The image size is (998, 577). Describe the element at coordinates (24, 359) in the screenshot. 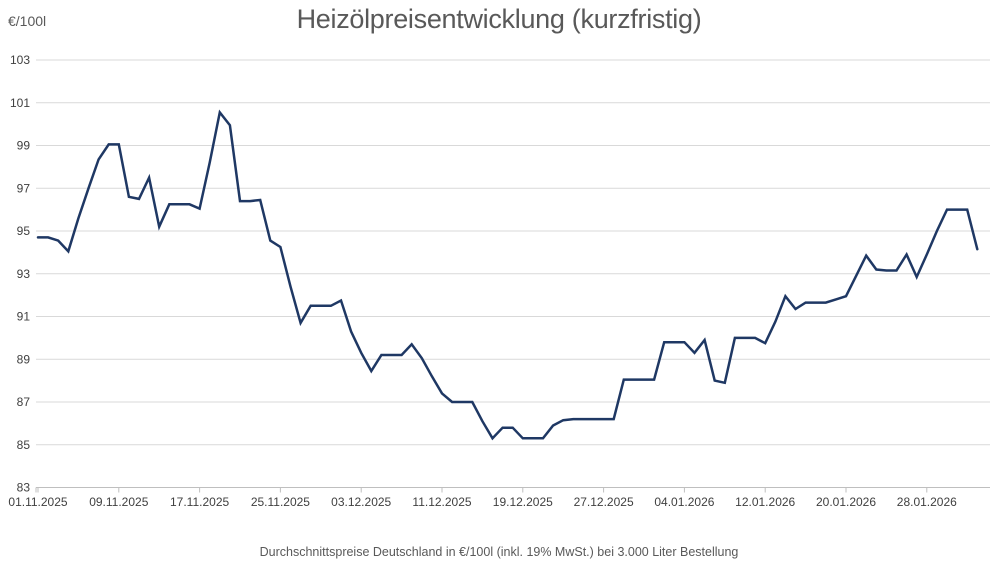

I see `y-axis-tick-label: 89` at that location.